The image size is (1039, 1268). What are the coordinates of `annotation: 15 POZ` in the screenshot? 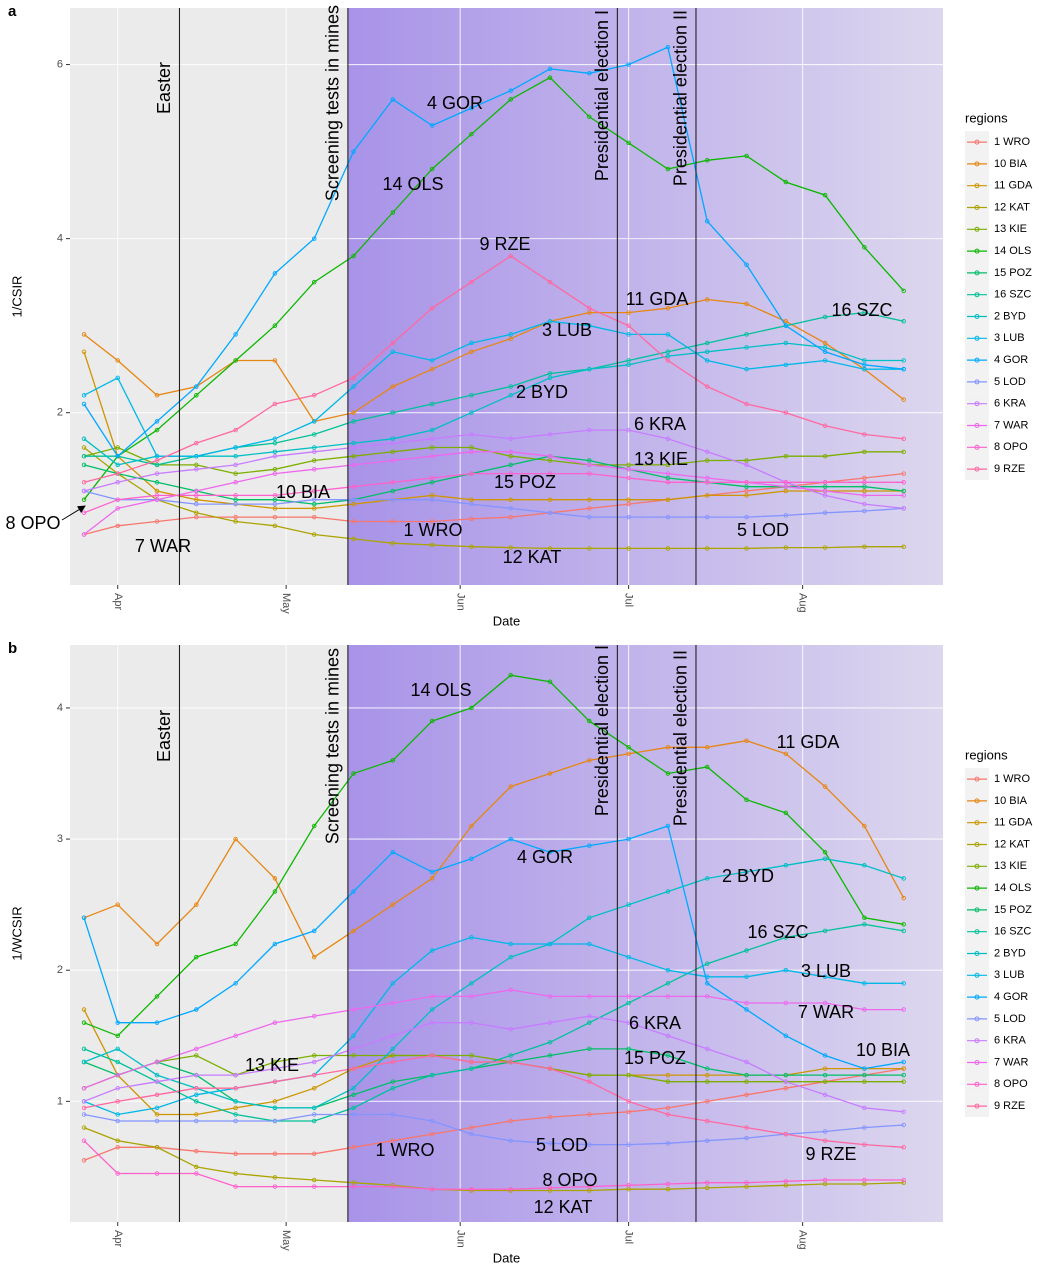 It's located at (525, 482).